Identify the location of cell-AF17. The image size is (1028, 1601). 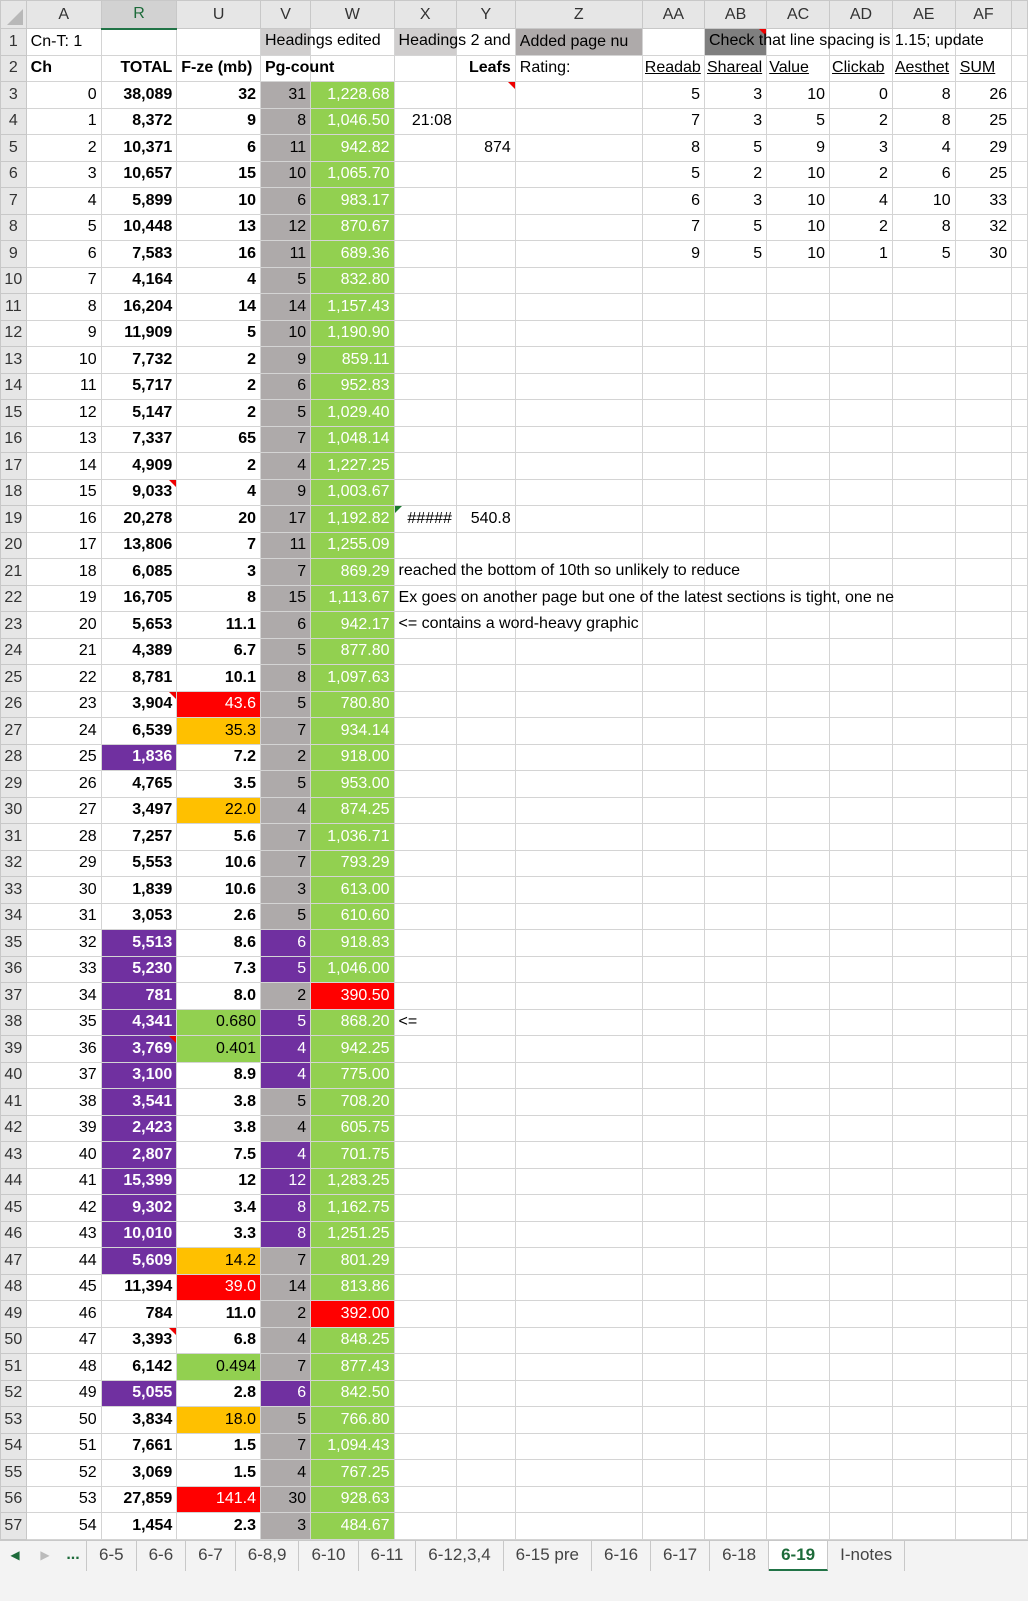
(983, 466).